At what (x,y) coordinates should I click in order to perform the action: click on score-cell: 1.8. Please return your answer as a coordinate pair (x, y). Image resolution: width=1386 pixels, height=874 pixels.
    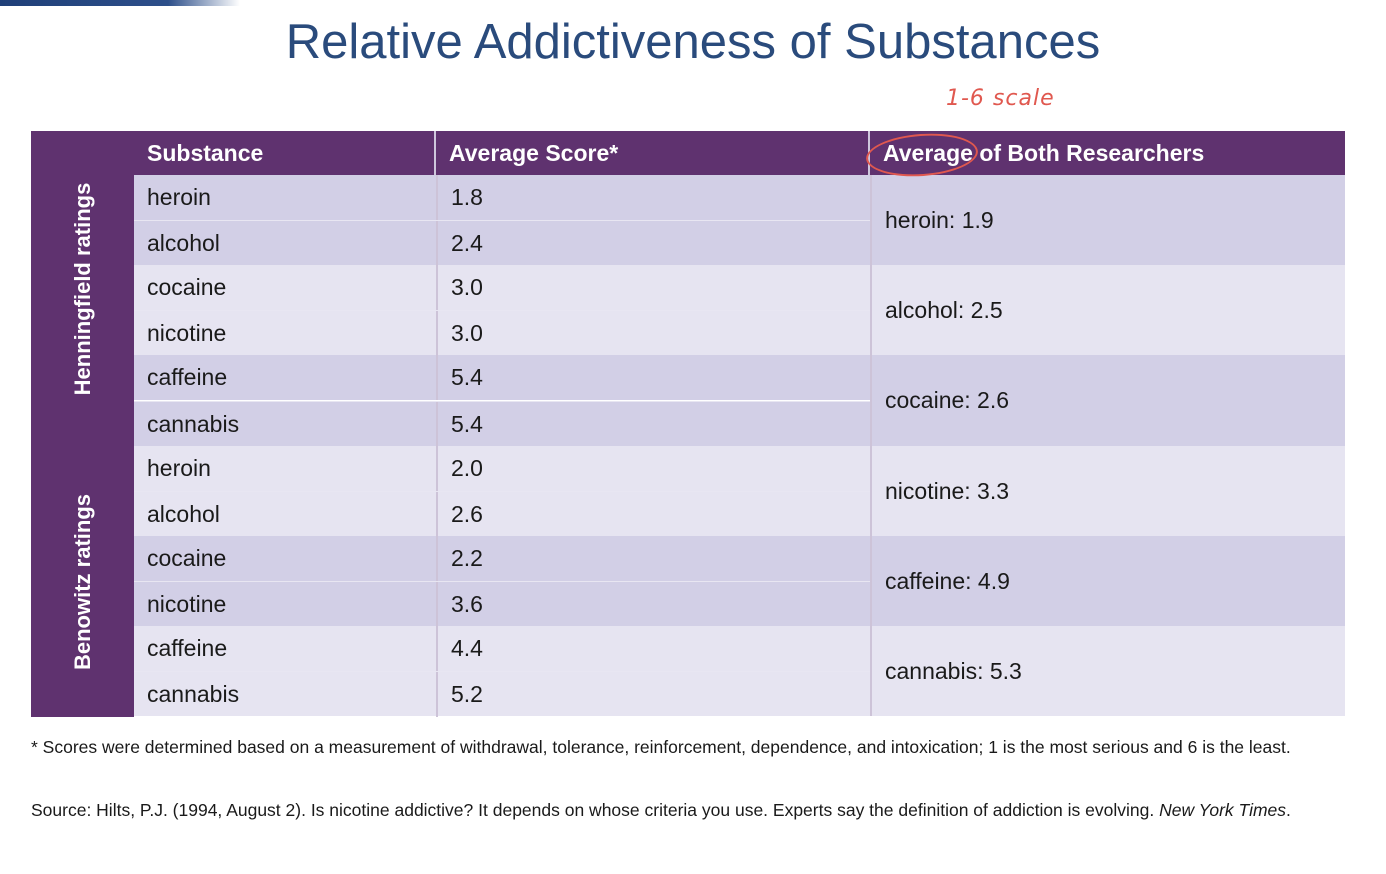
    Looking at the image, I should click on (653, 197).